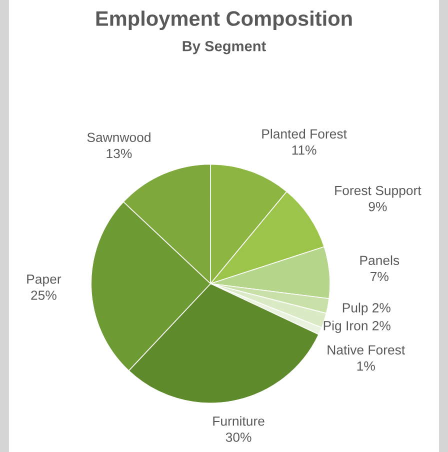 This screenshot has width=448, height=452. What do you see at coordinates (239, 437) in the screenshot?
I see `data-label: 30%` at bounding box center [239, 437].